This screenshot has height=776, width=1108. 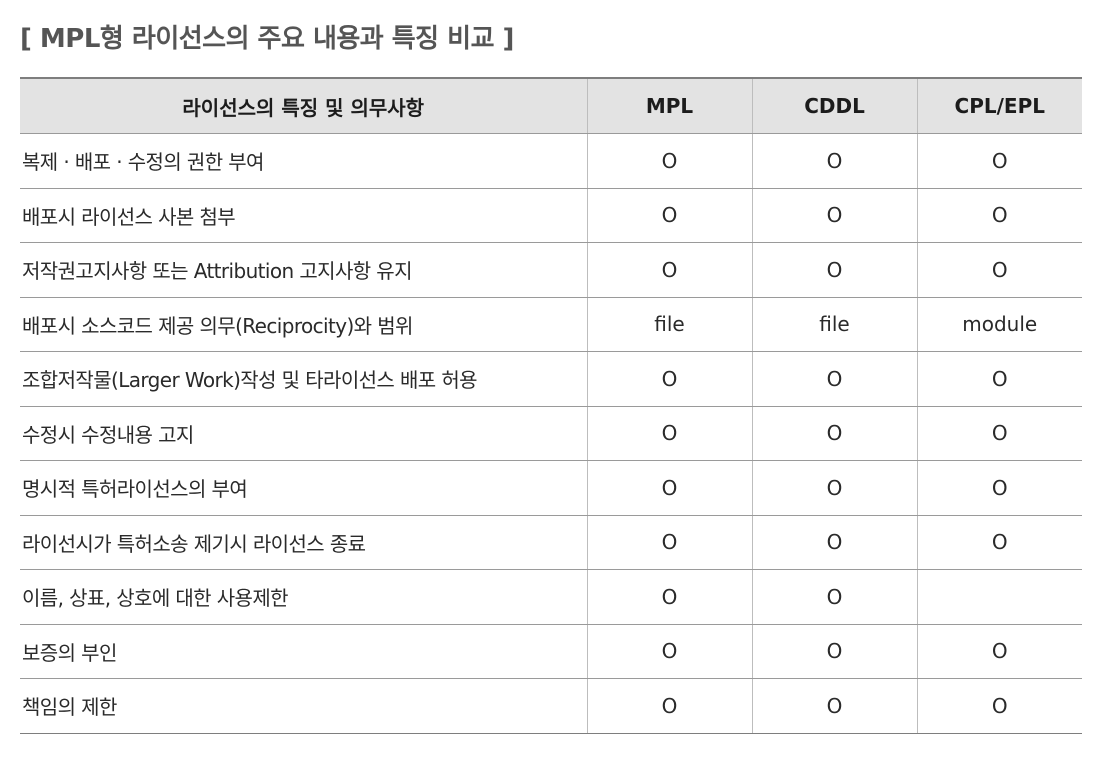 I want to click on header-cddl: CDDL, so click(x=834, y=105).